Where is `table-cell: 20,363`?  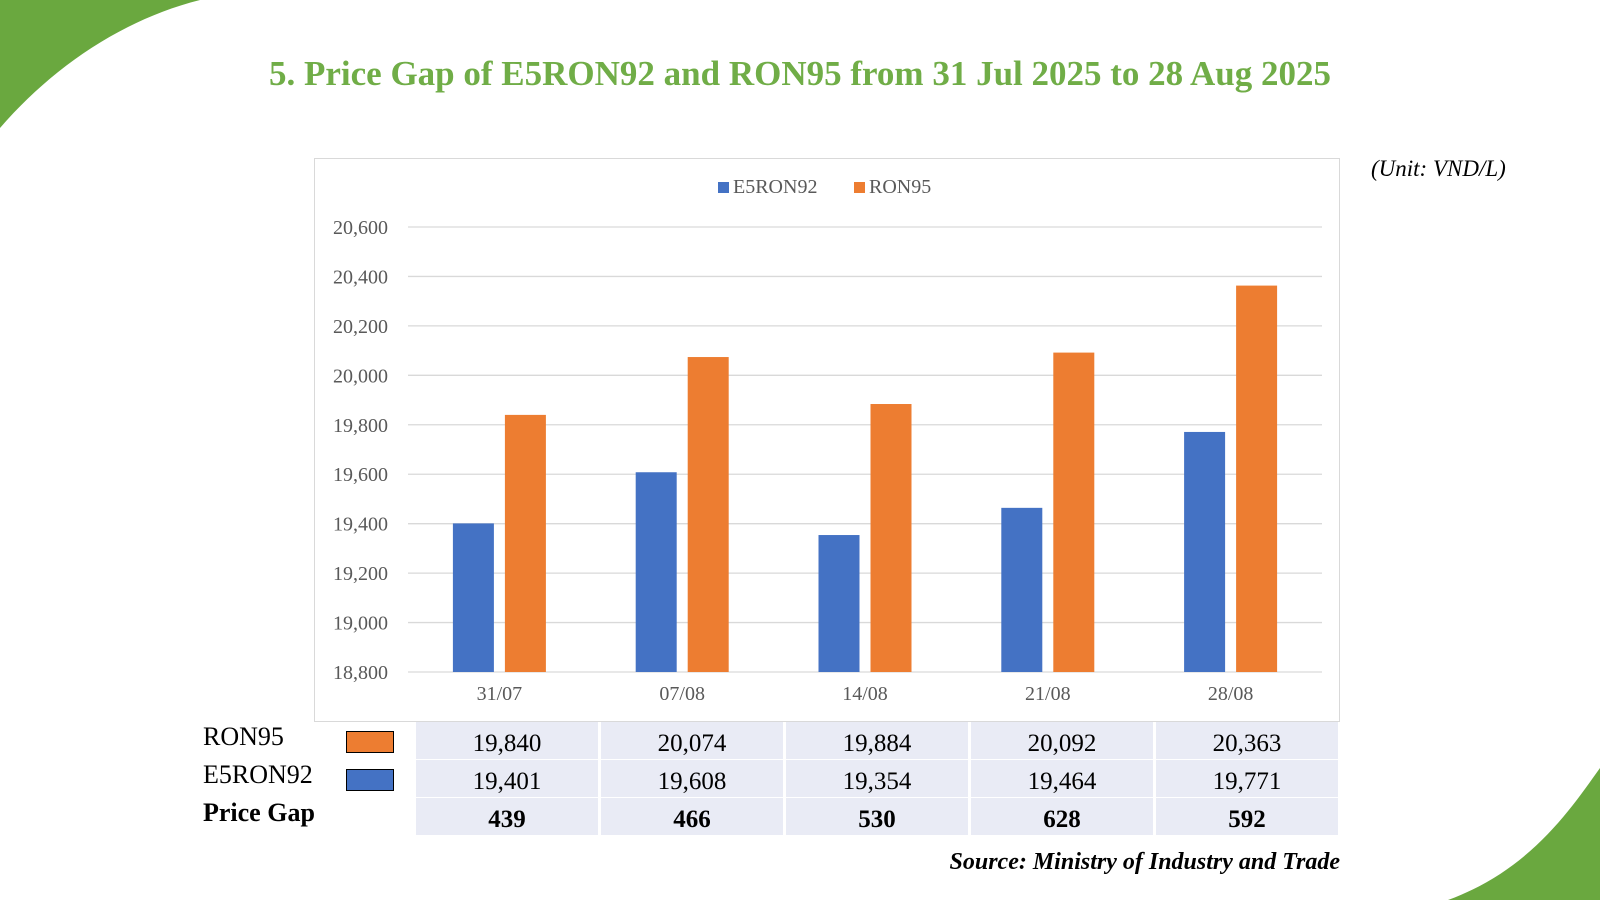 table-cell: 20,363 is located at coordinates (1245, 741).